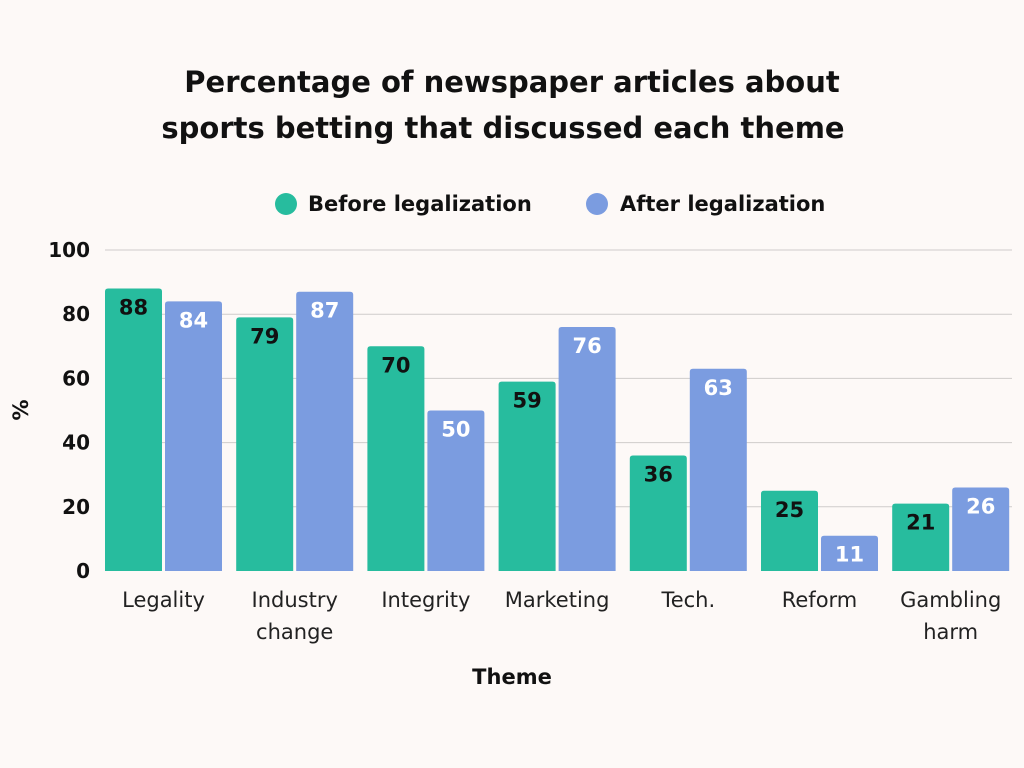  What do you see at coordinates (76, 314) in the screenshot?
I see `y-tick-label: 80` at bounding box center [76, 314].